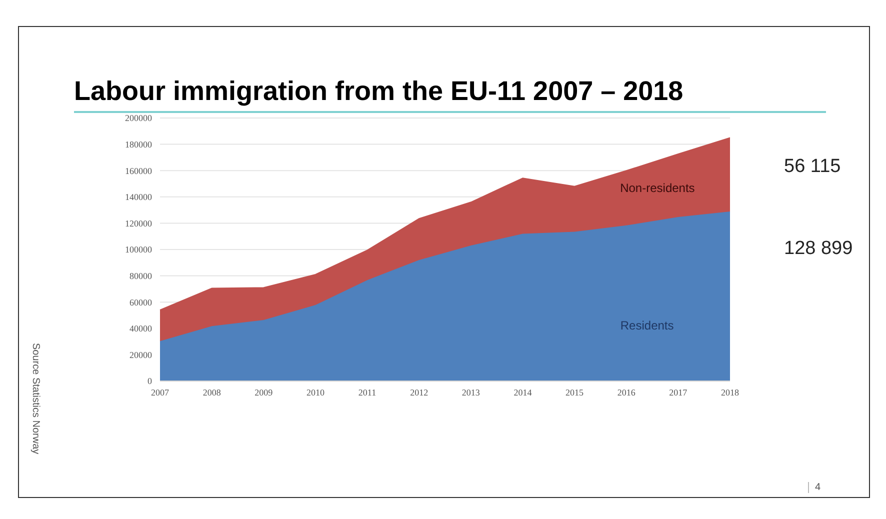 Image resolution: width=886 pixels, height=519 pixels. Describe the element at coordinates (367, 392) in the screenshot. I see `x-tick-label: 2011` at that location.